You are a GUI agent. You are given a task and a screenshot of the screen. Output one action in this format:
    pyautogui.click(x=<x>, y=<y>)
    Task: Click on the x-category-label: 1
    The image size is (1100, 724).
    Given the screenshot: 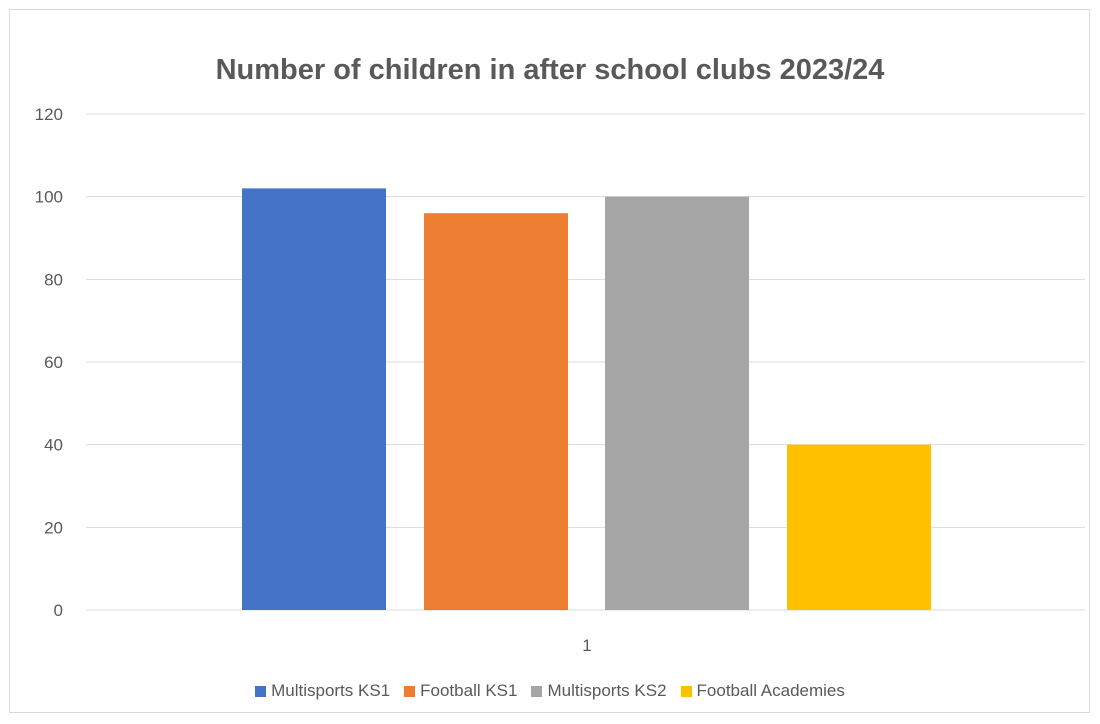 What is the action you would take?
    pyautogui.click(x=586, y=645)
    